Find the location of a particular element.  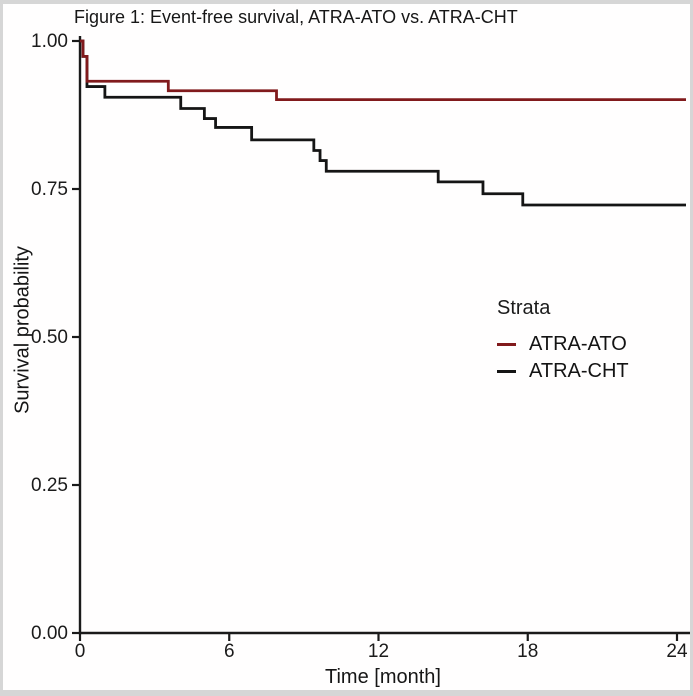

x-tick-label-12: 12 is located at coordinates (378, 651).